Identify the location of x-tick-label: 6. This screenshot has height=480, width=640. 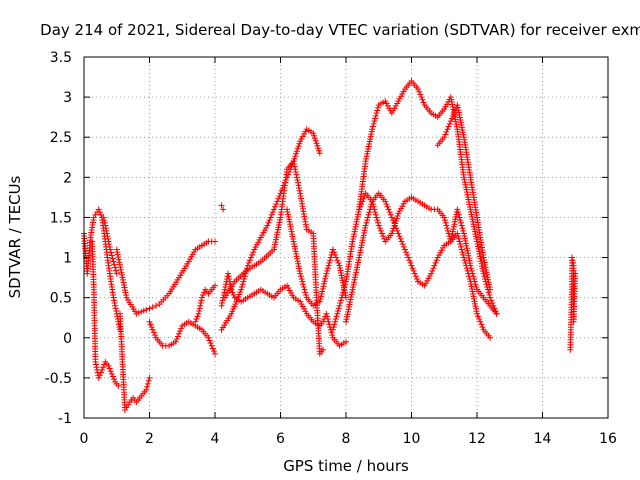
(280, 439).